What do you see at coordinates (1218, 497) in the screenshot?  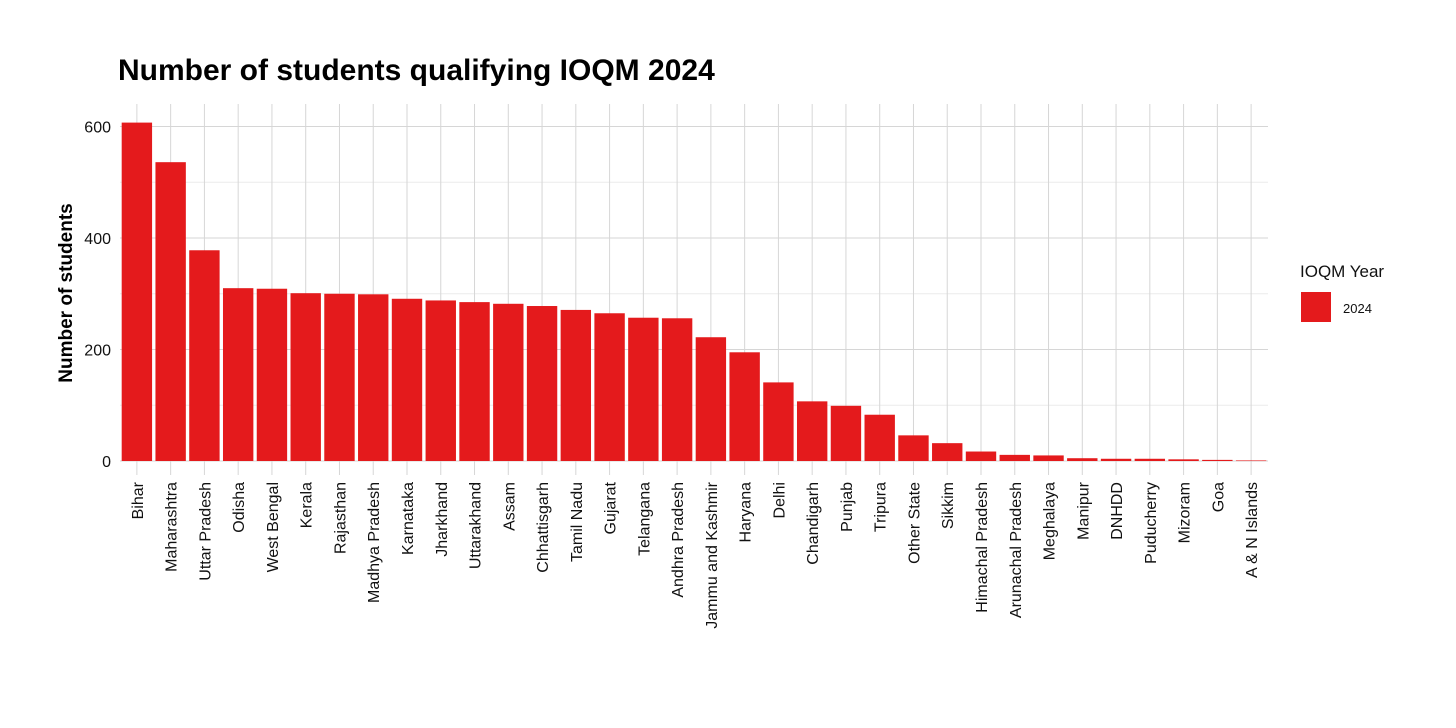 I see `x-tick-label: Goa` at bounding box center [1218, 497].